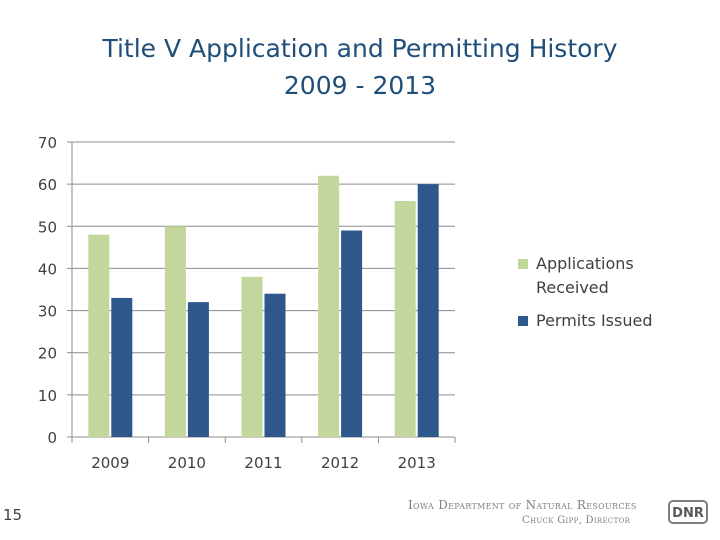  Describe the element at coordinates (47, 227) in the screenshot. I see `y-tick-label: 50` at that location.